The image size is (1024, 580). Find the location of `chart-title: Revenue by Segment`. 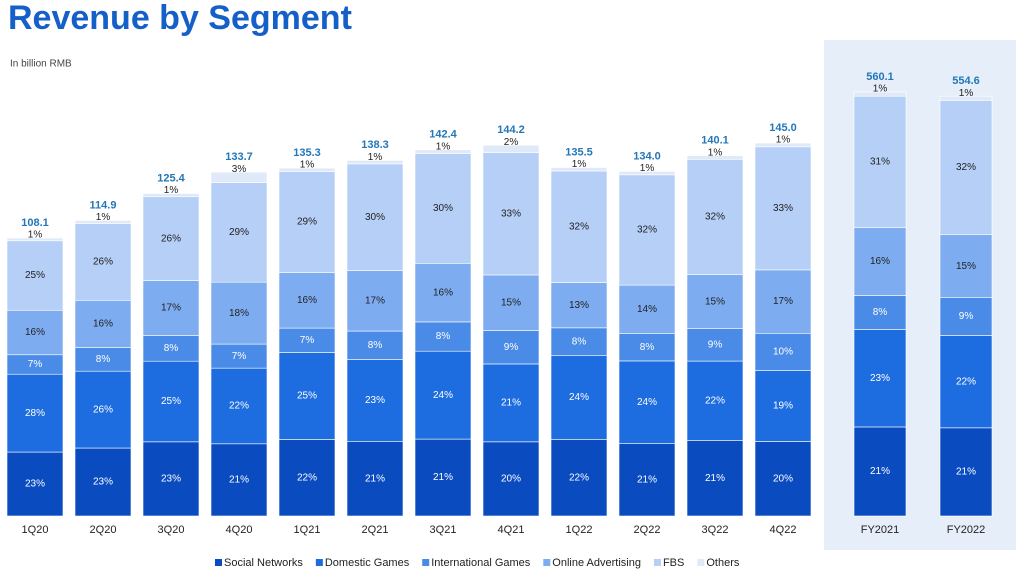

chart-title: Revenue by Segment is located at coordinates (180, 18).